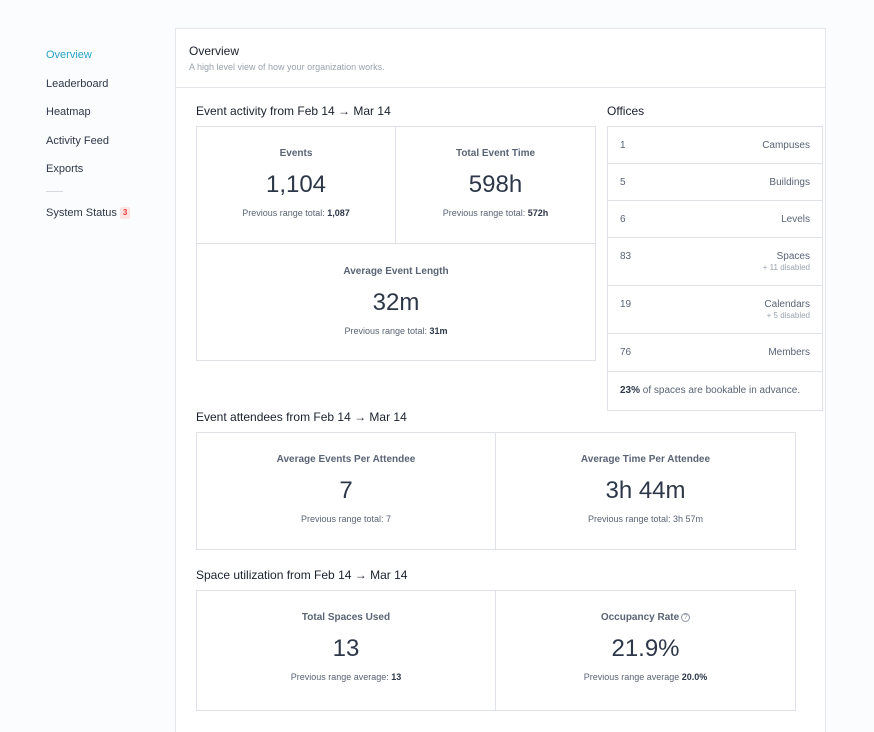  What do you see at coordinates (623, 145) in the screenshot?
I see `office-count: 1` at bounding box center [623, 145].